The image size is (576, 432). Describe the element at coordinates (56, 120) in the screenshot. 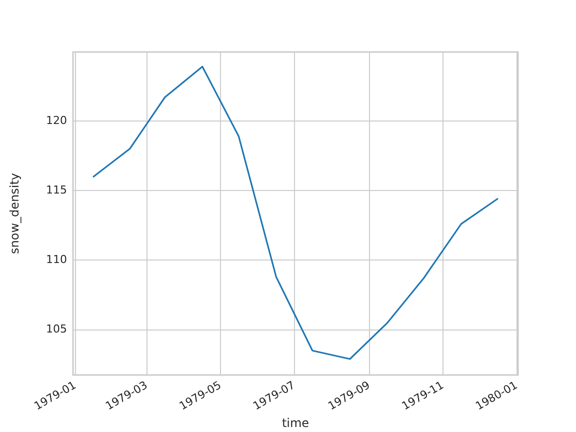

I see `y-tick-label: 120` at that location.